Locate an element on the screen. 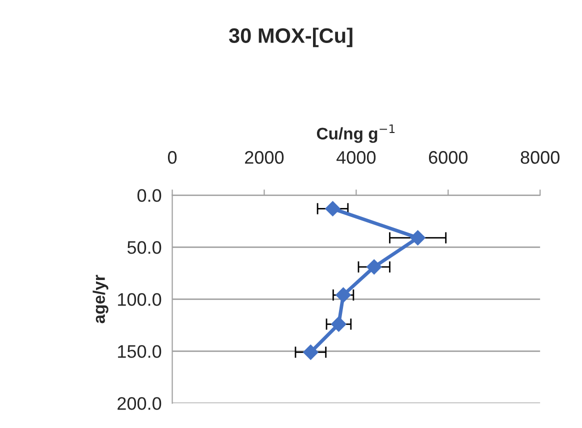 The width and height of the screenshot is (582, 428). x-tick-label: 0 is located at coordinates (172, 157).